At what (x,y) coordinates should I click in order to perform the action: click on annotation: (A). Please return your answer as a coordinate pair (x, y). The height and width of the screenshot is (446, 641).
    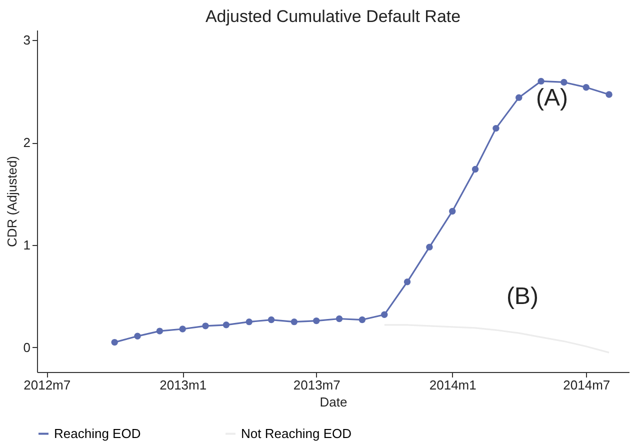
    Looking at the image, I should click on (552, 98).